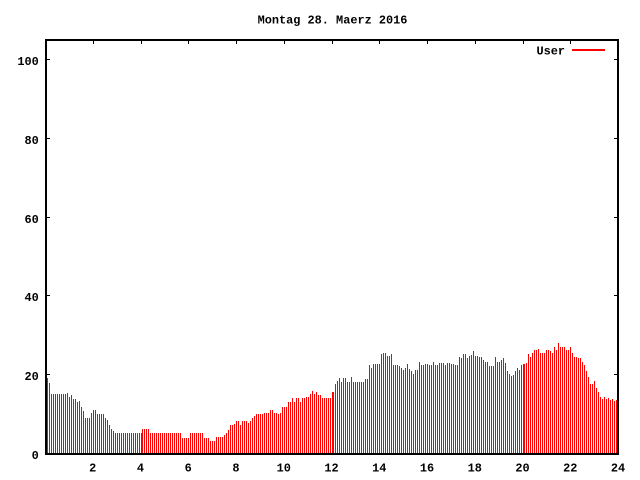 Image resolution: width=640 pixels, height=480 pixels. Describe the element at coordinates (570, 469) in the screenshot. I see `svg-text: 22` at that location.